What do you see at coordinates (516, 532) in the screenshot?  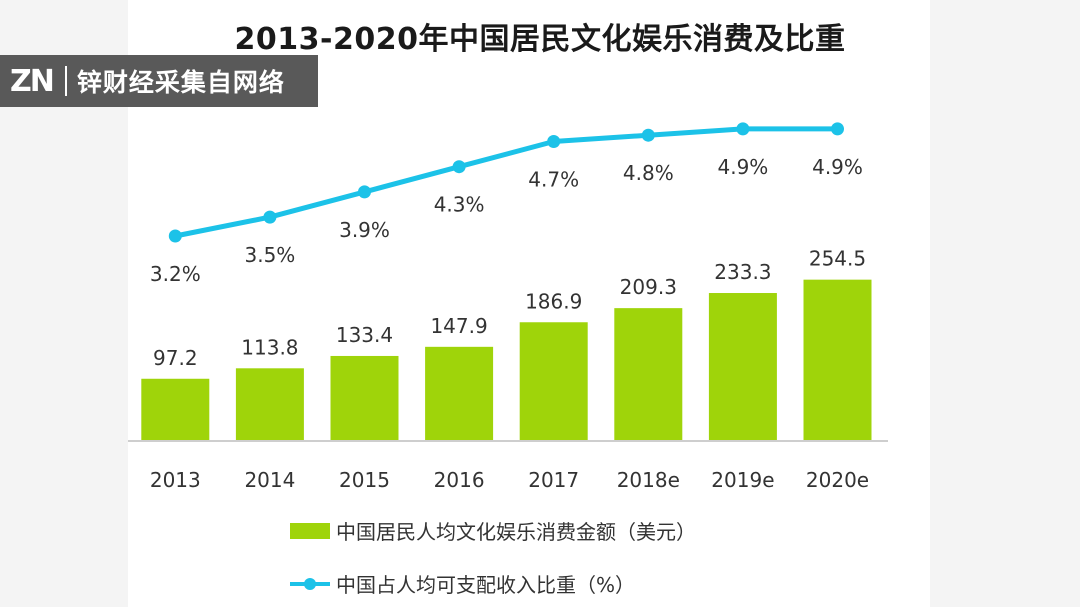 I see `legend-bar-label: 中国居民人均文化娱乐消费金额（美元）` at bounding box center [516, 532].